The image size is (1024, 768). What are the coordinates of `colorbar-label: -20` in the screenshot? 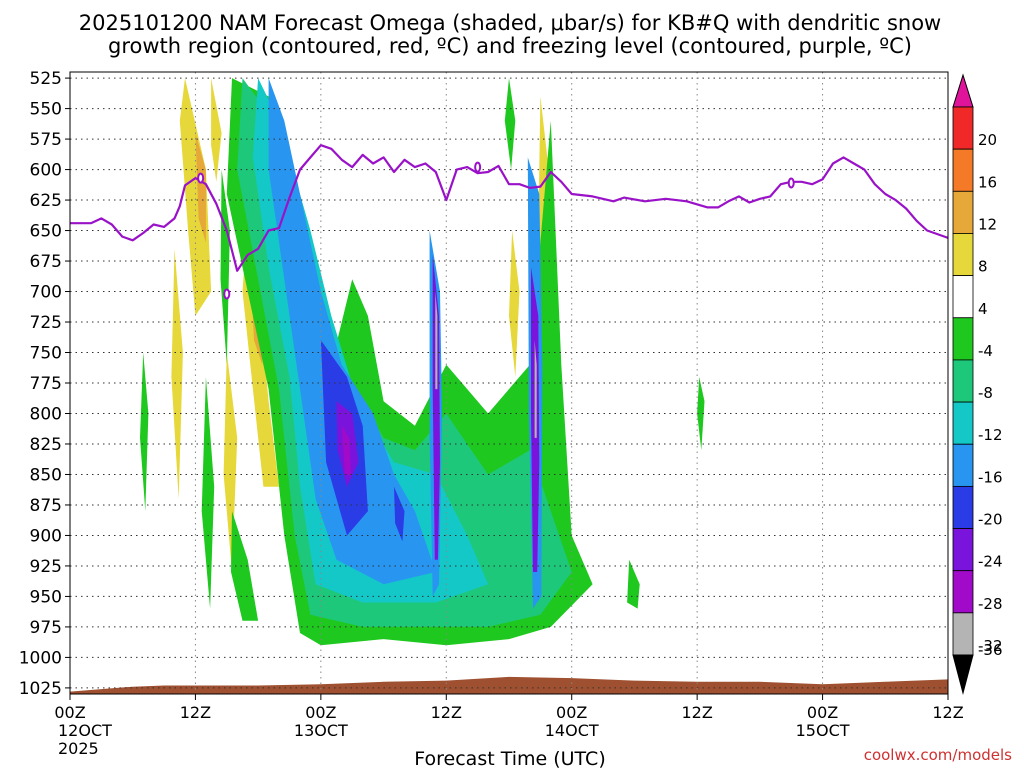 It's located at (990, 520).